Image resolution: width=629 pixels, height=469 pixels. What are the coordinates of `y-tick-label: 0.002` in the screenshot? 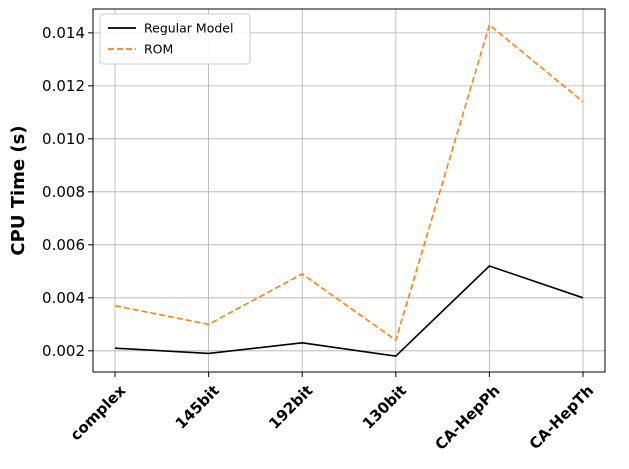 It's located at (63, 351).